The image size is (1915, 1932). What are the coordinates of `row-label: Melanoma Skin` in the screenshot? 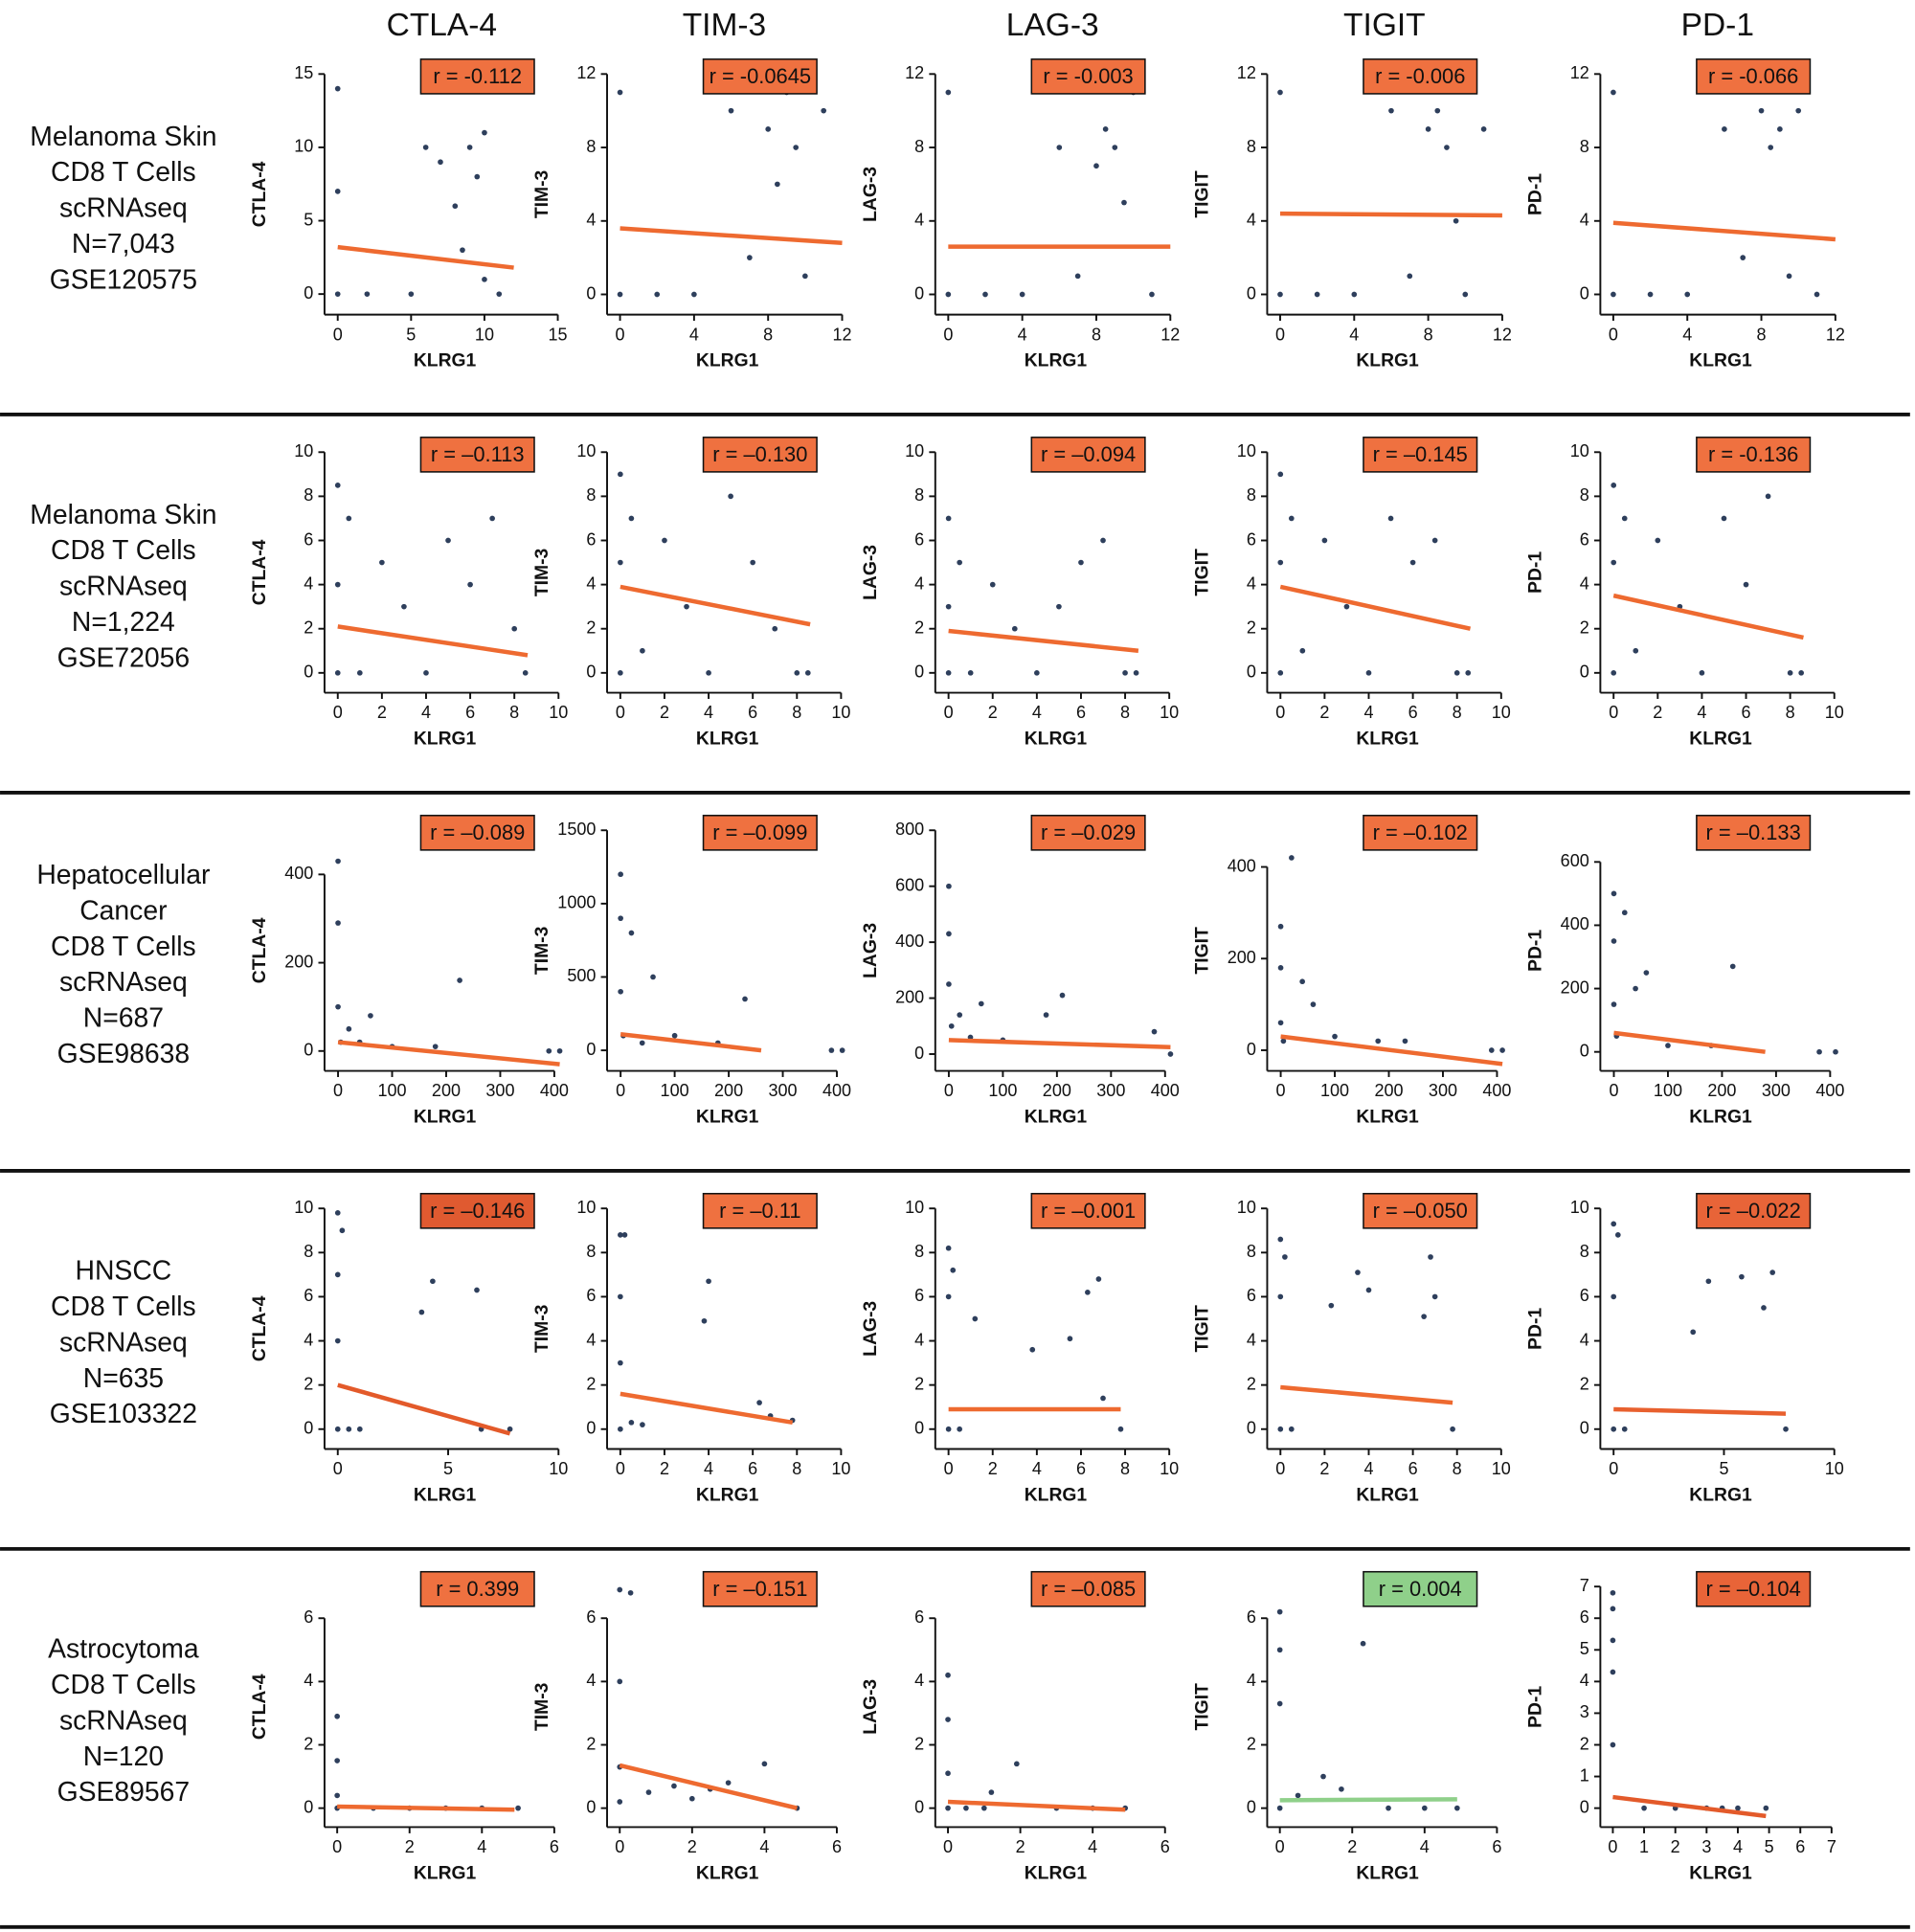 It's located at (123, 515).